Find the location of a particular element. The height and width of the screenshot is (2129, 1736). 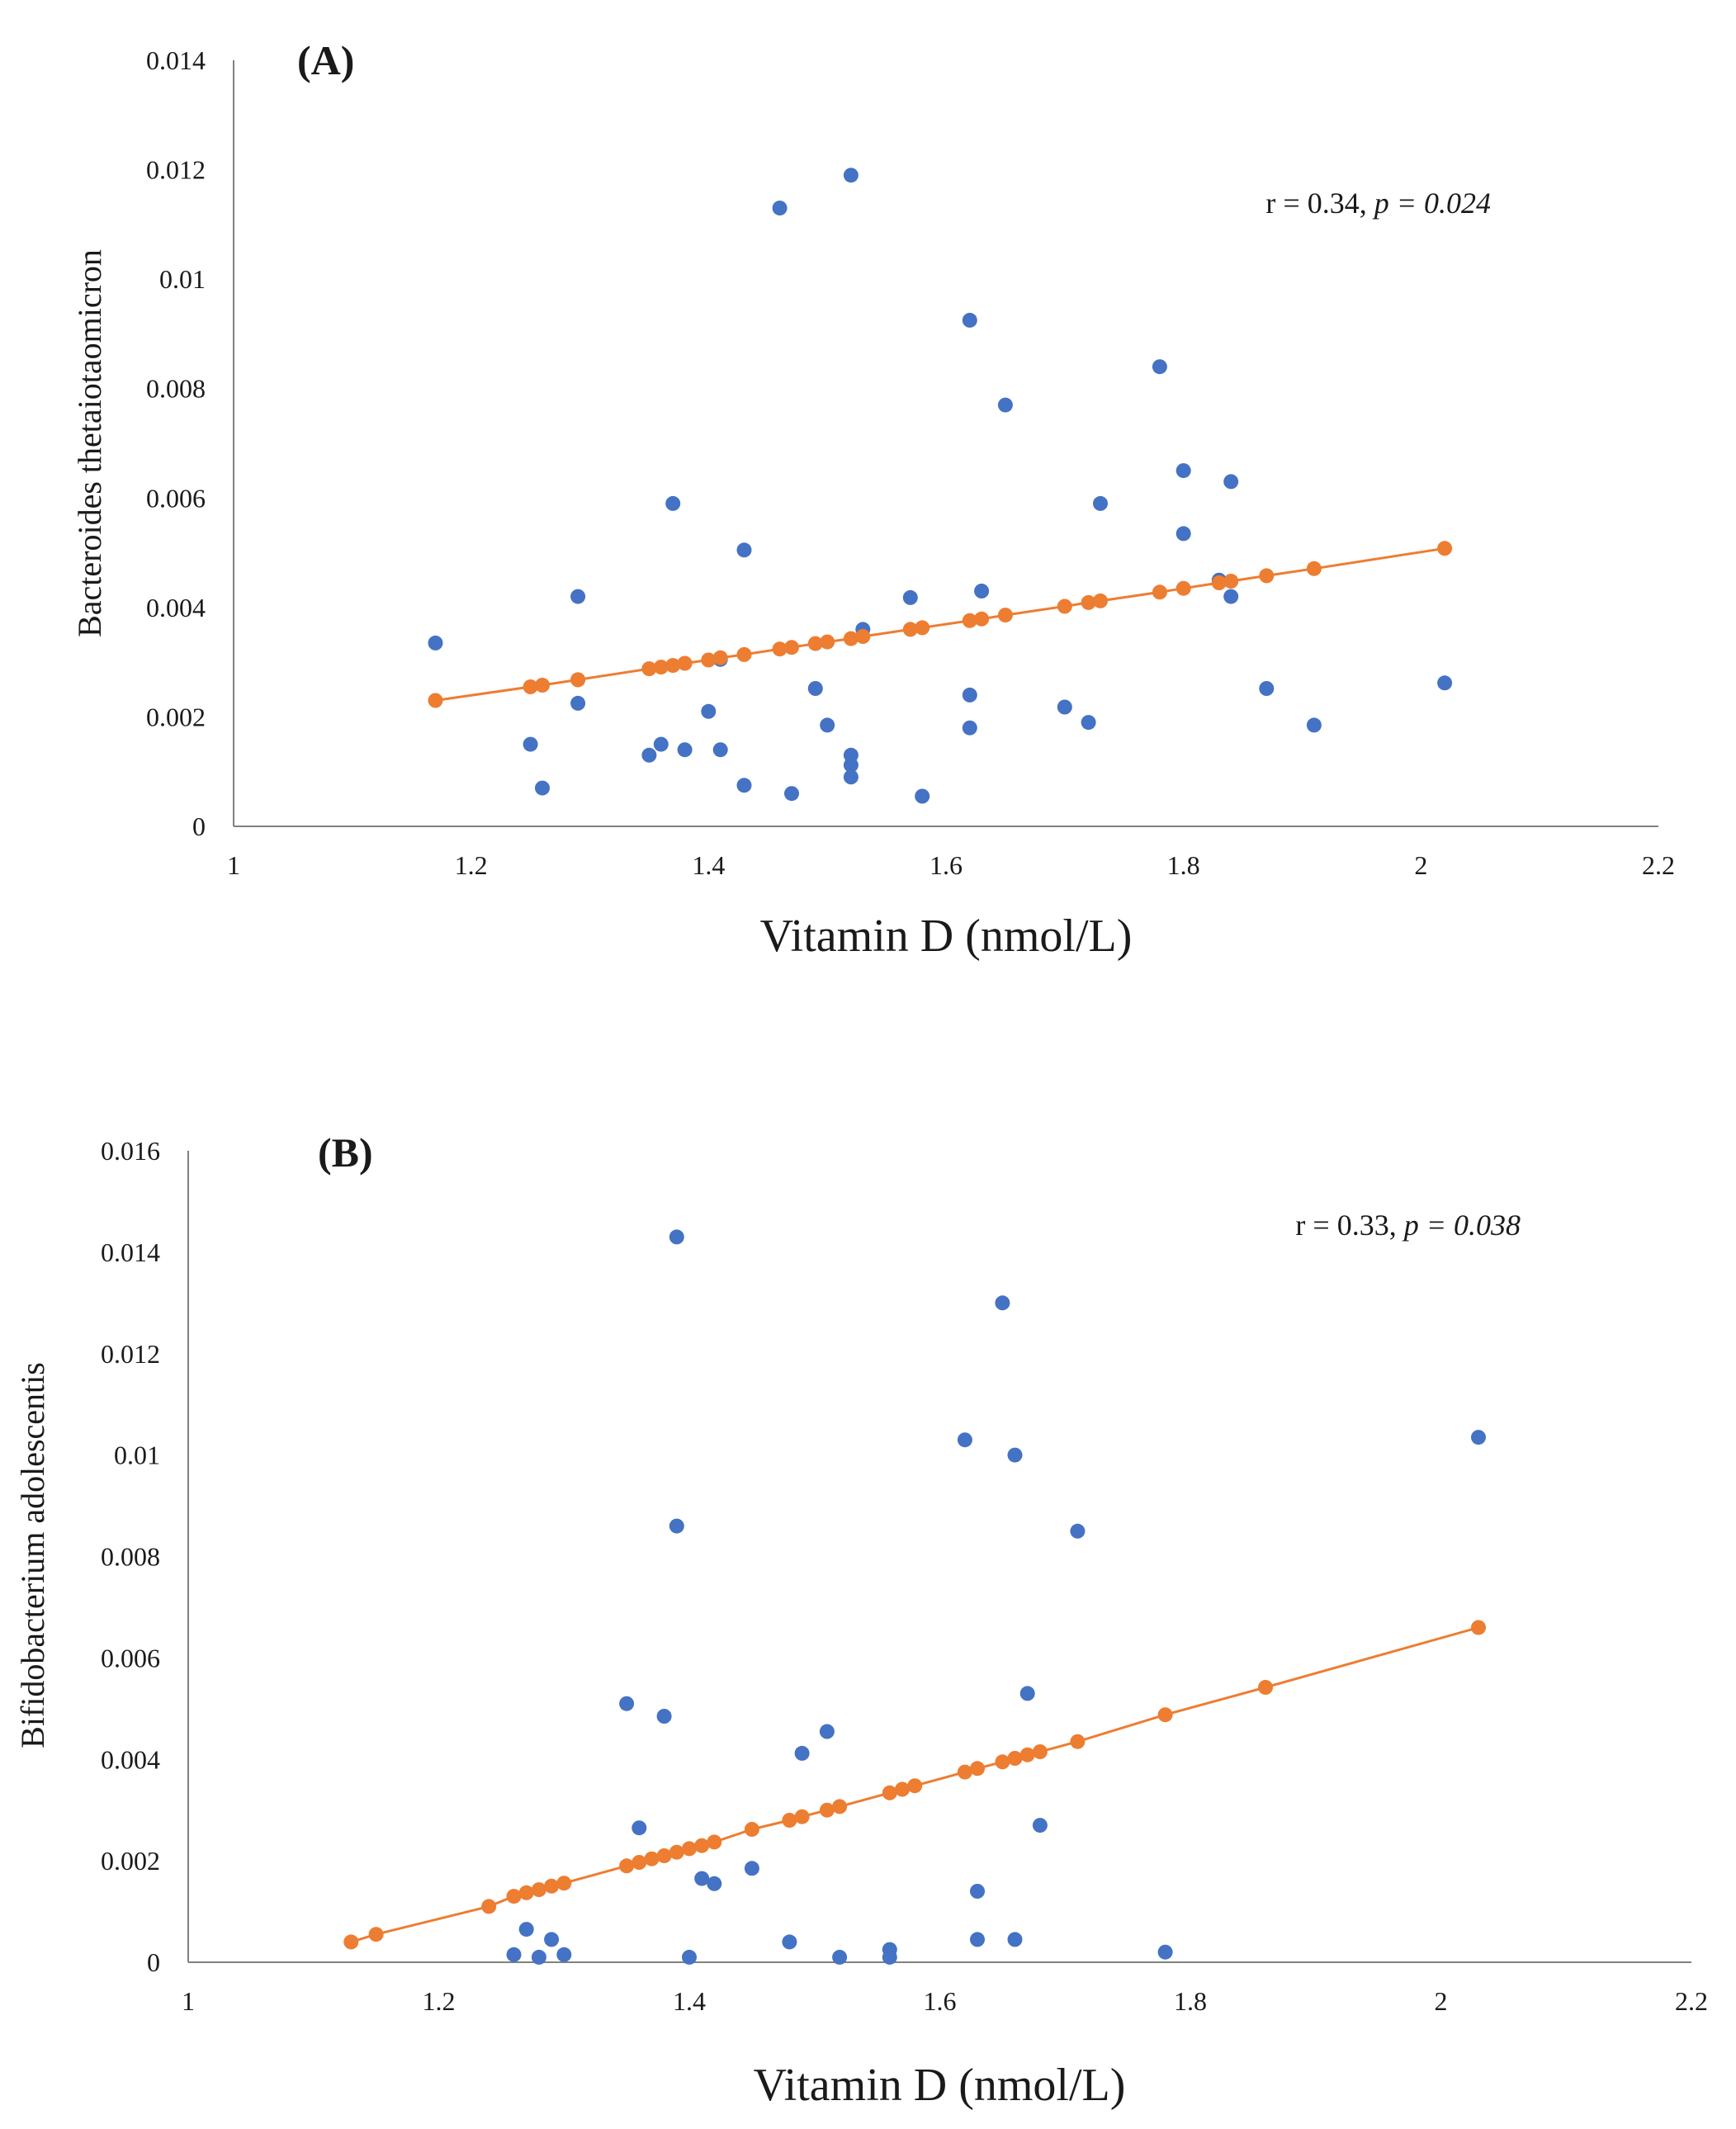

y-tick-label: 0.004 is located at coordinates (176, 608).